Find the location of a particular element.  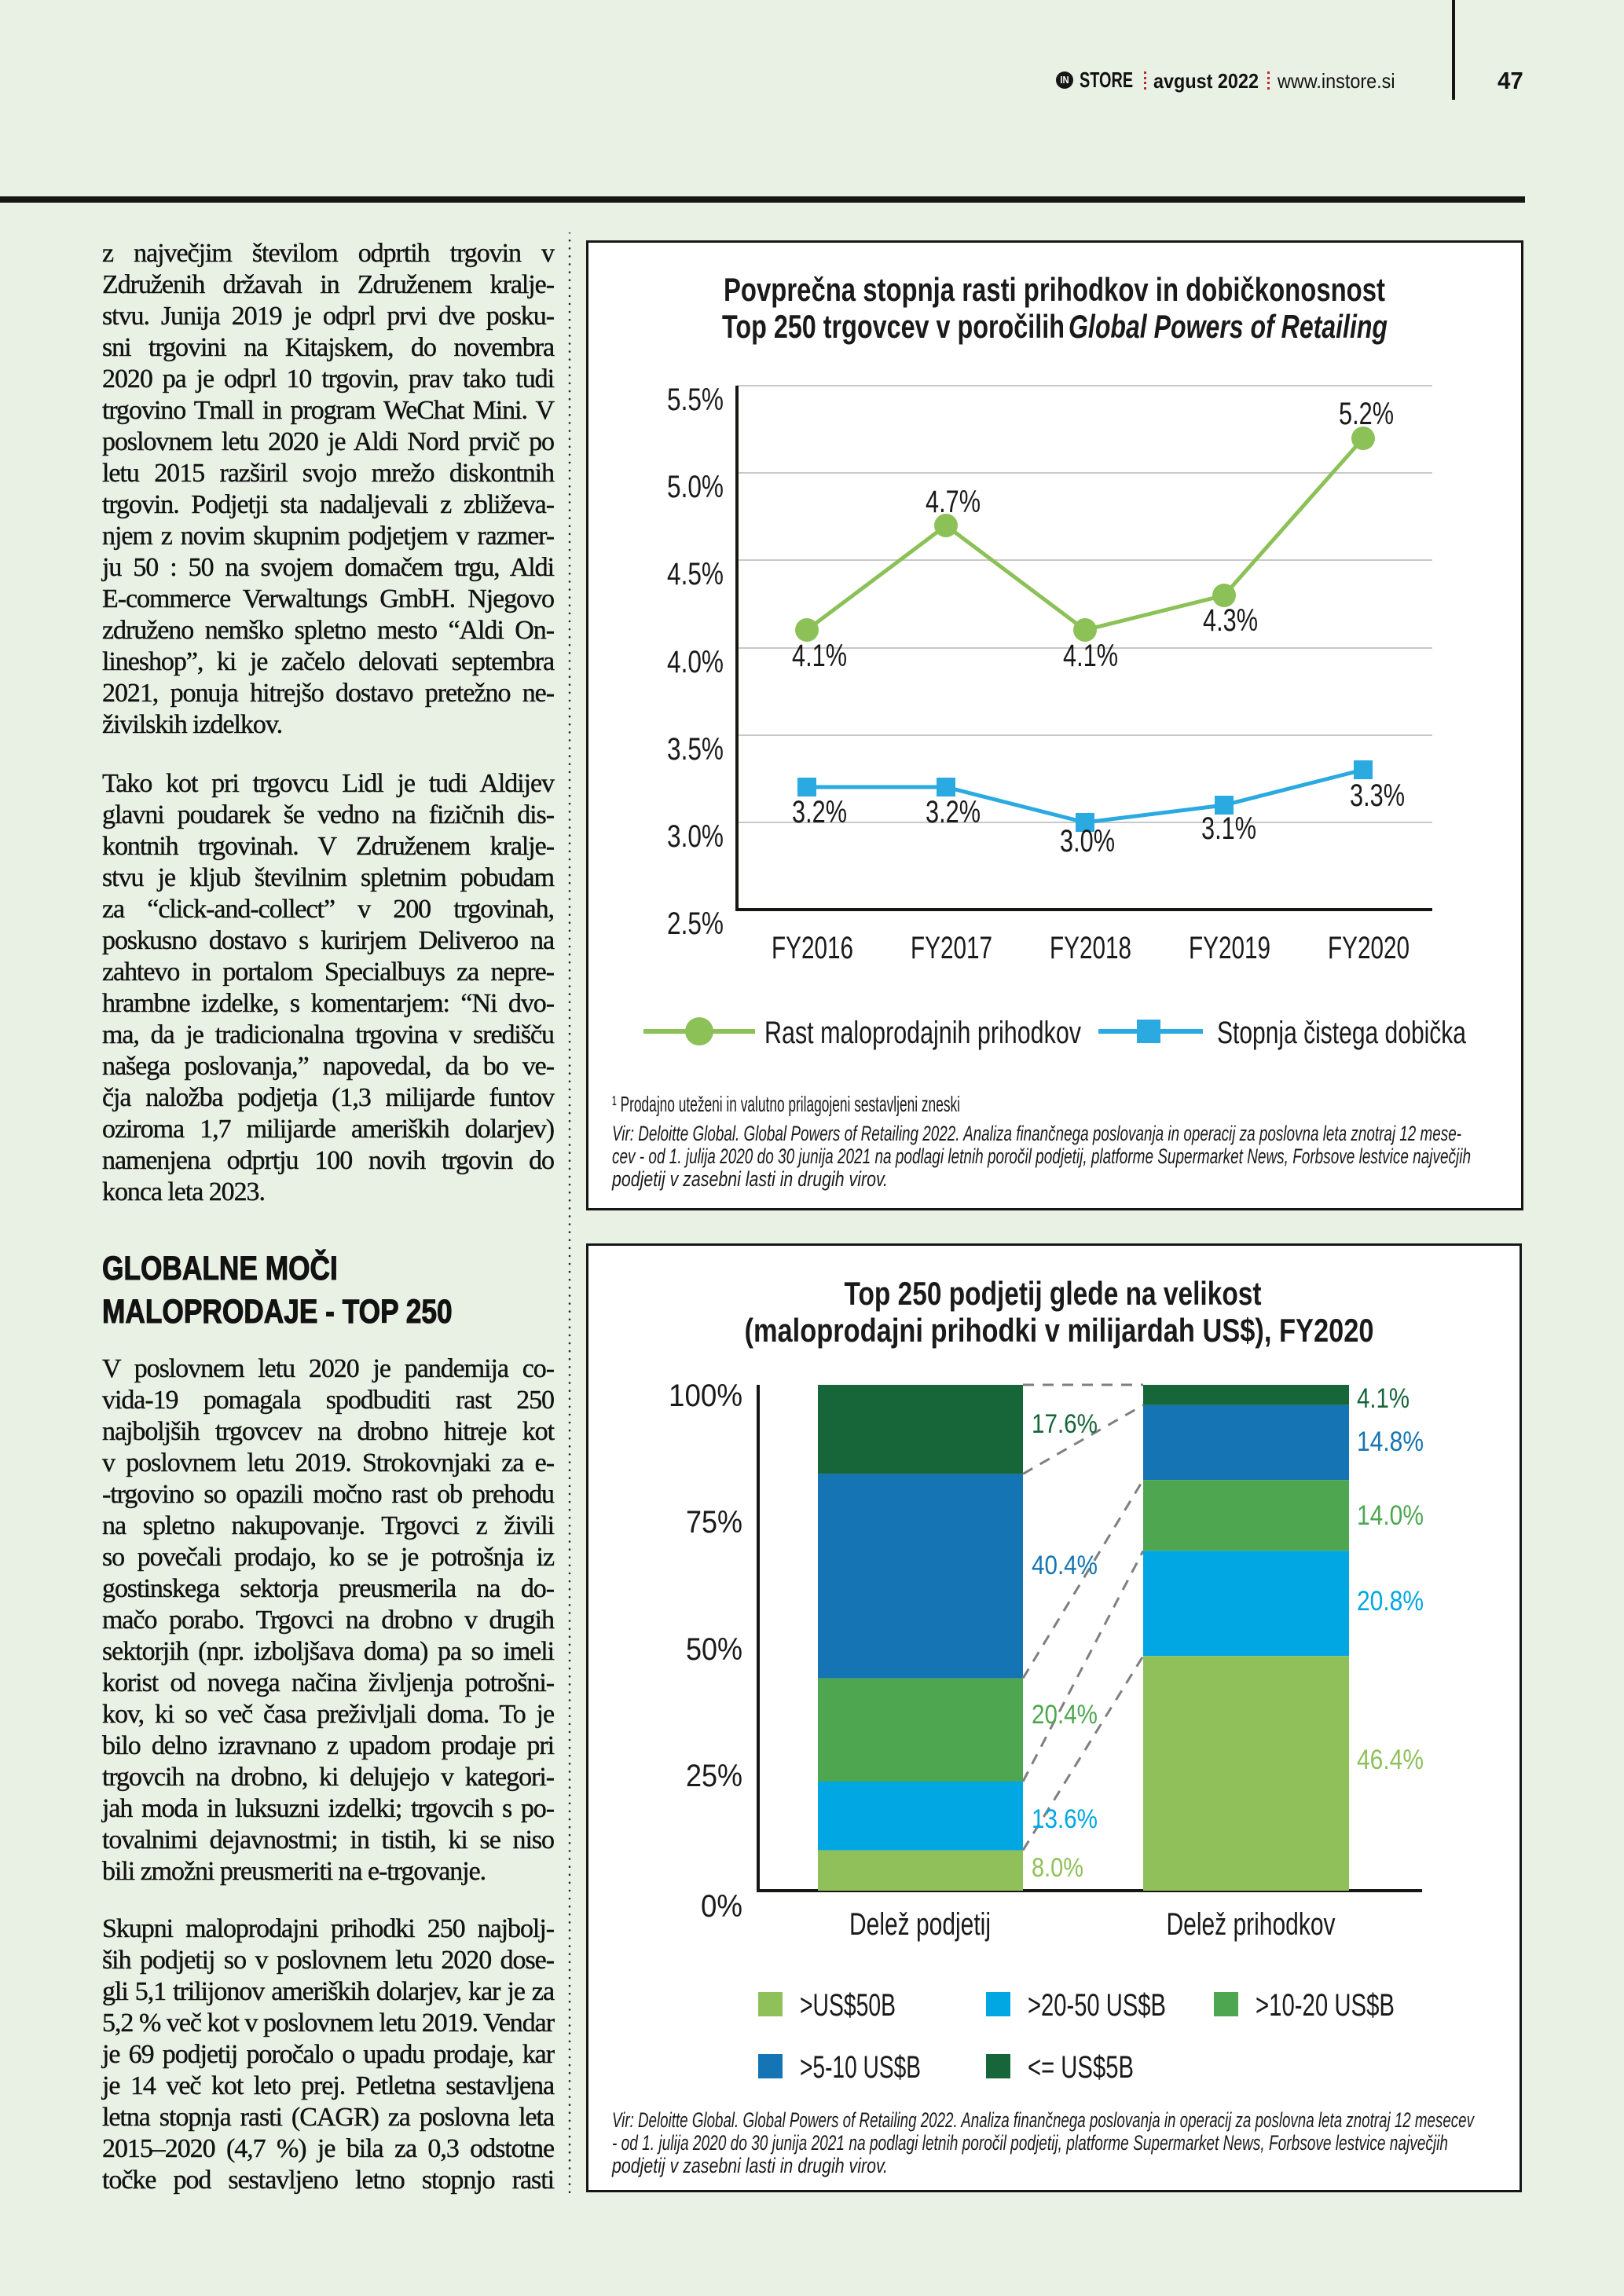

svg-text: 50% is located at coordinates (714, 1649).